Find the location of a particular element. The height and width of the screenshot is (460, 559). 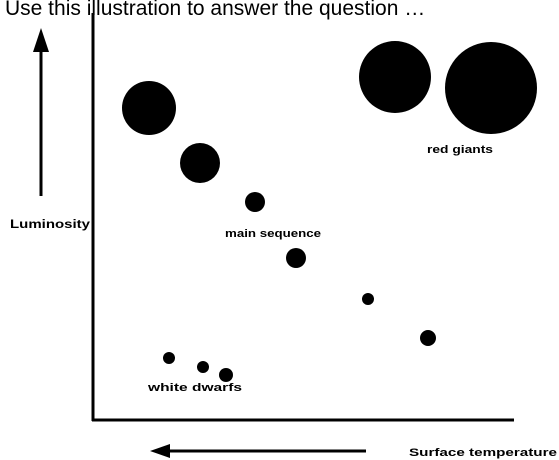

red-giants-label: red giants is located at coordinates (460, 150).